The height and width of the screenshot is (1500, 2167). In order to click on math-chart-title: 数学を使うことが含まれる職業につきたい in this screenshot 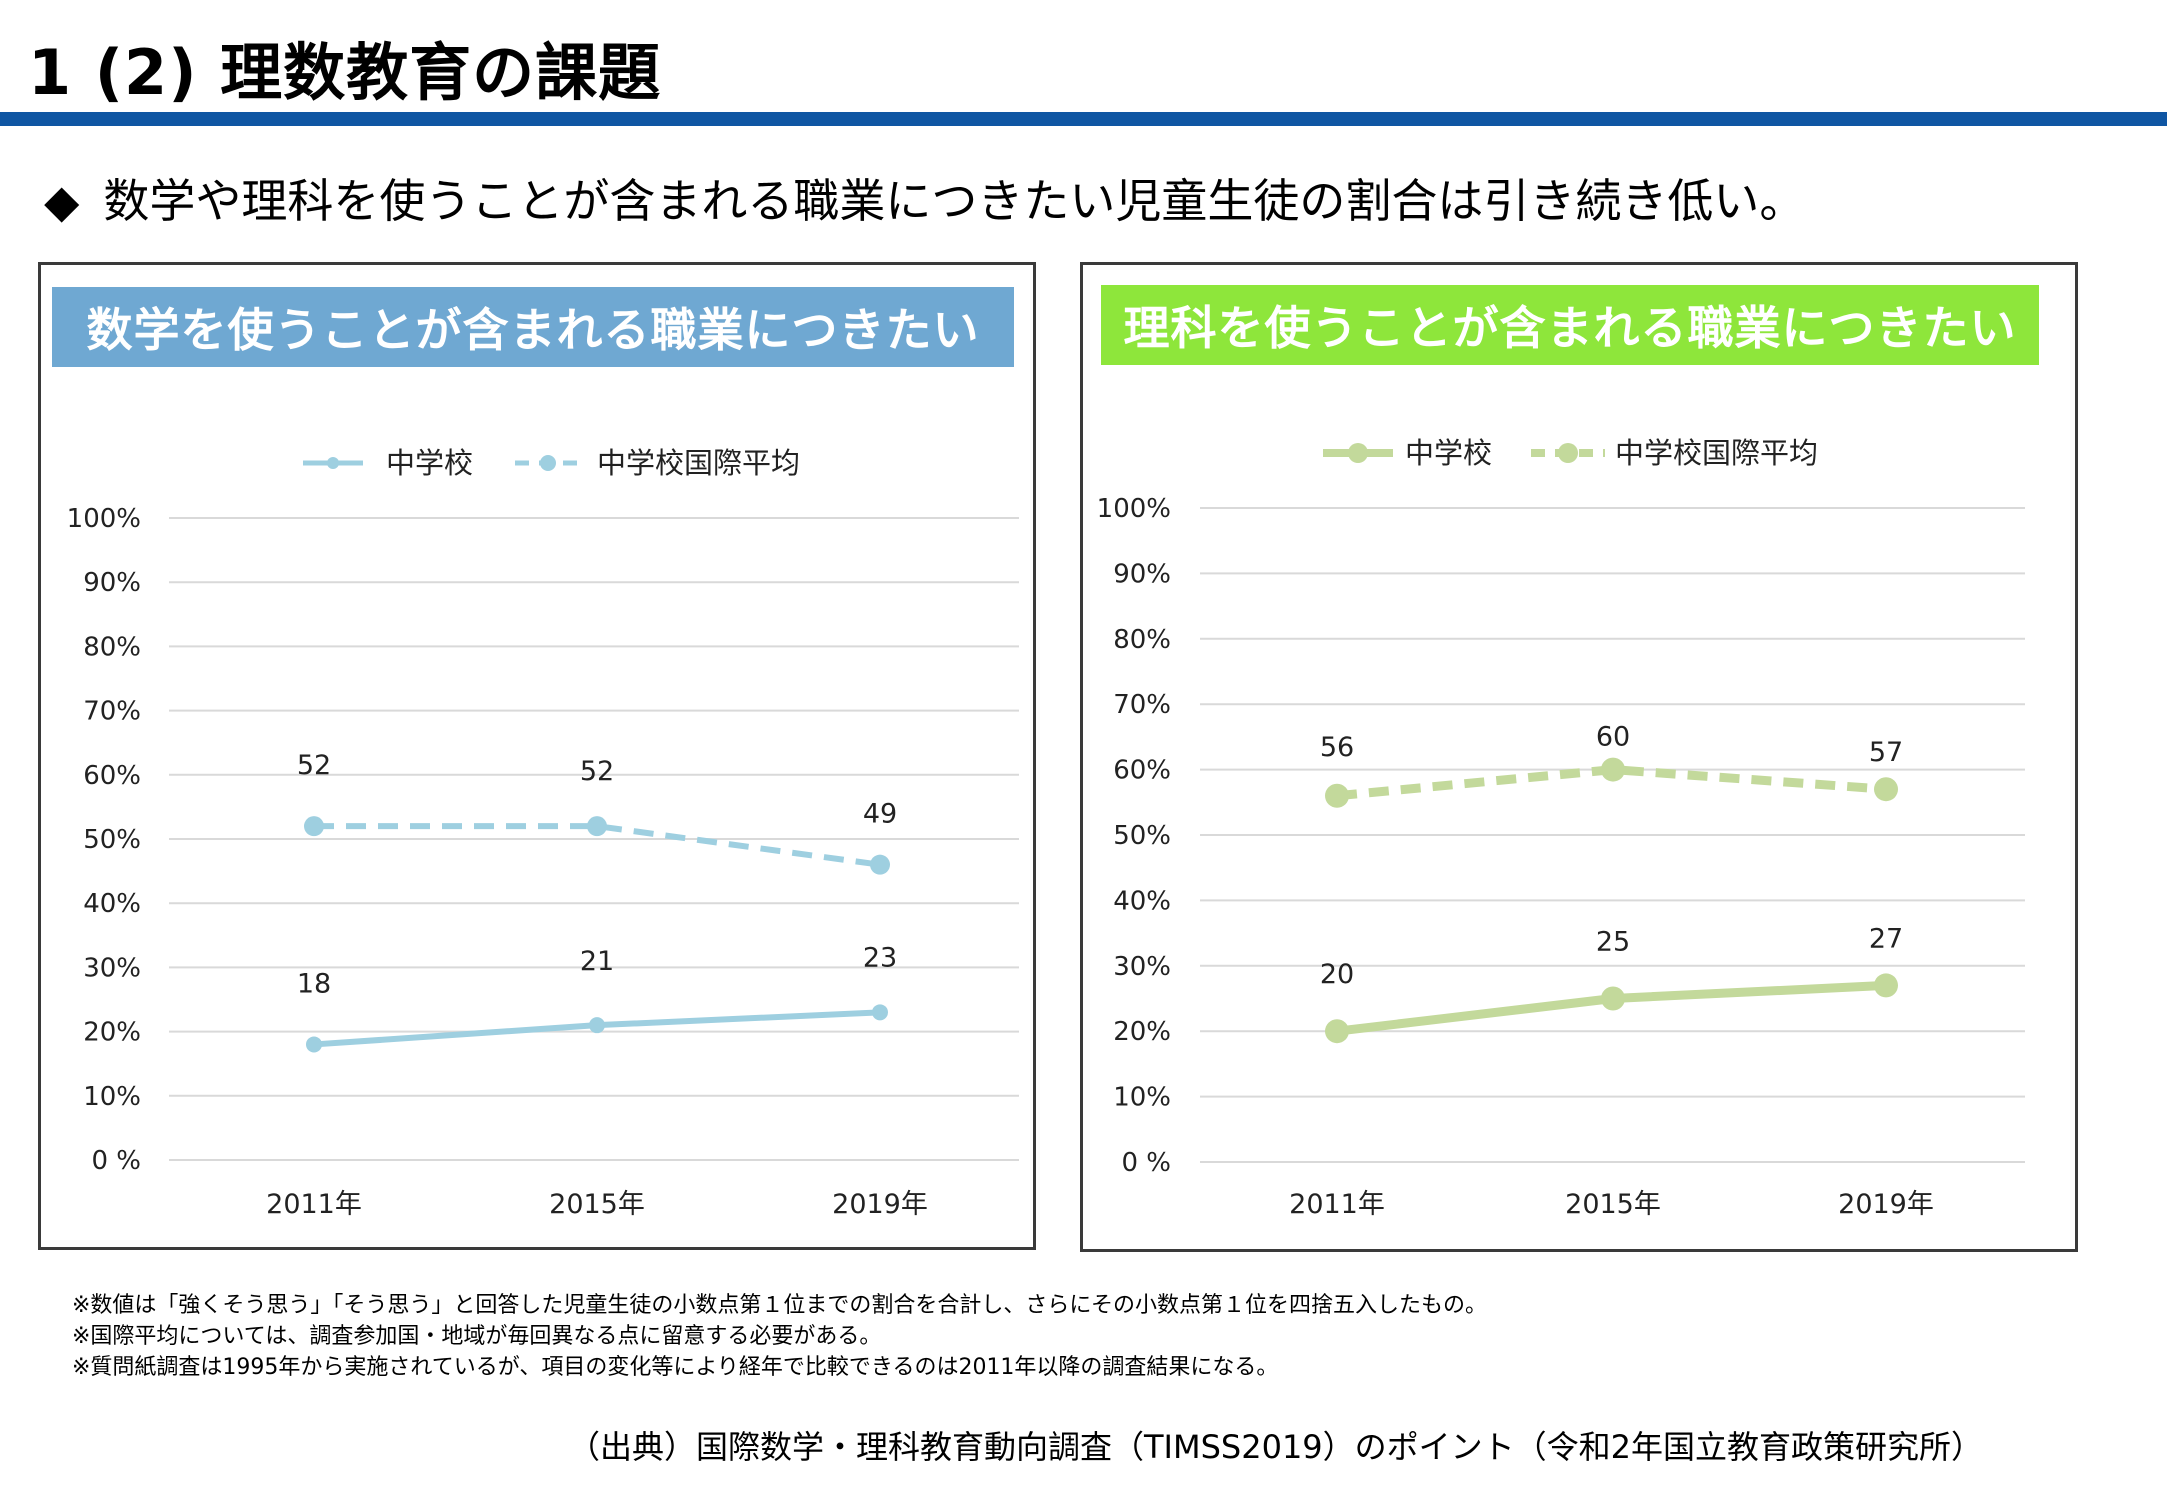, I will do `click(533, 327)`.